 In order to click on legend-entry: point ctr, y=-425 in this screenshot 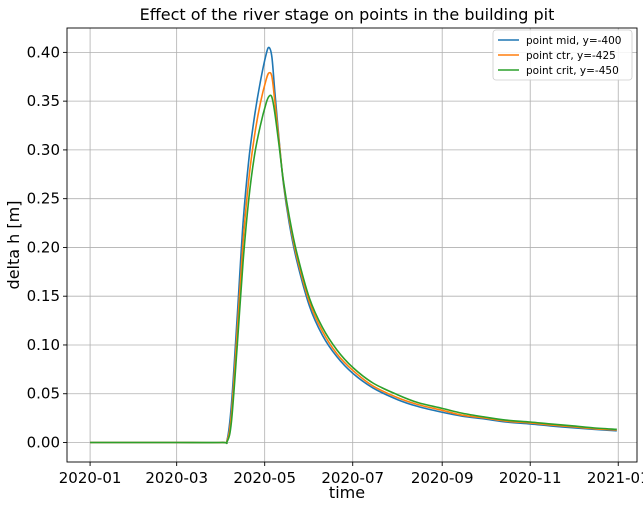, I will do `click(571, 56)`.